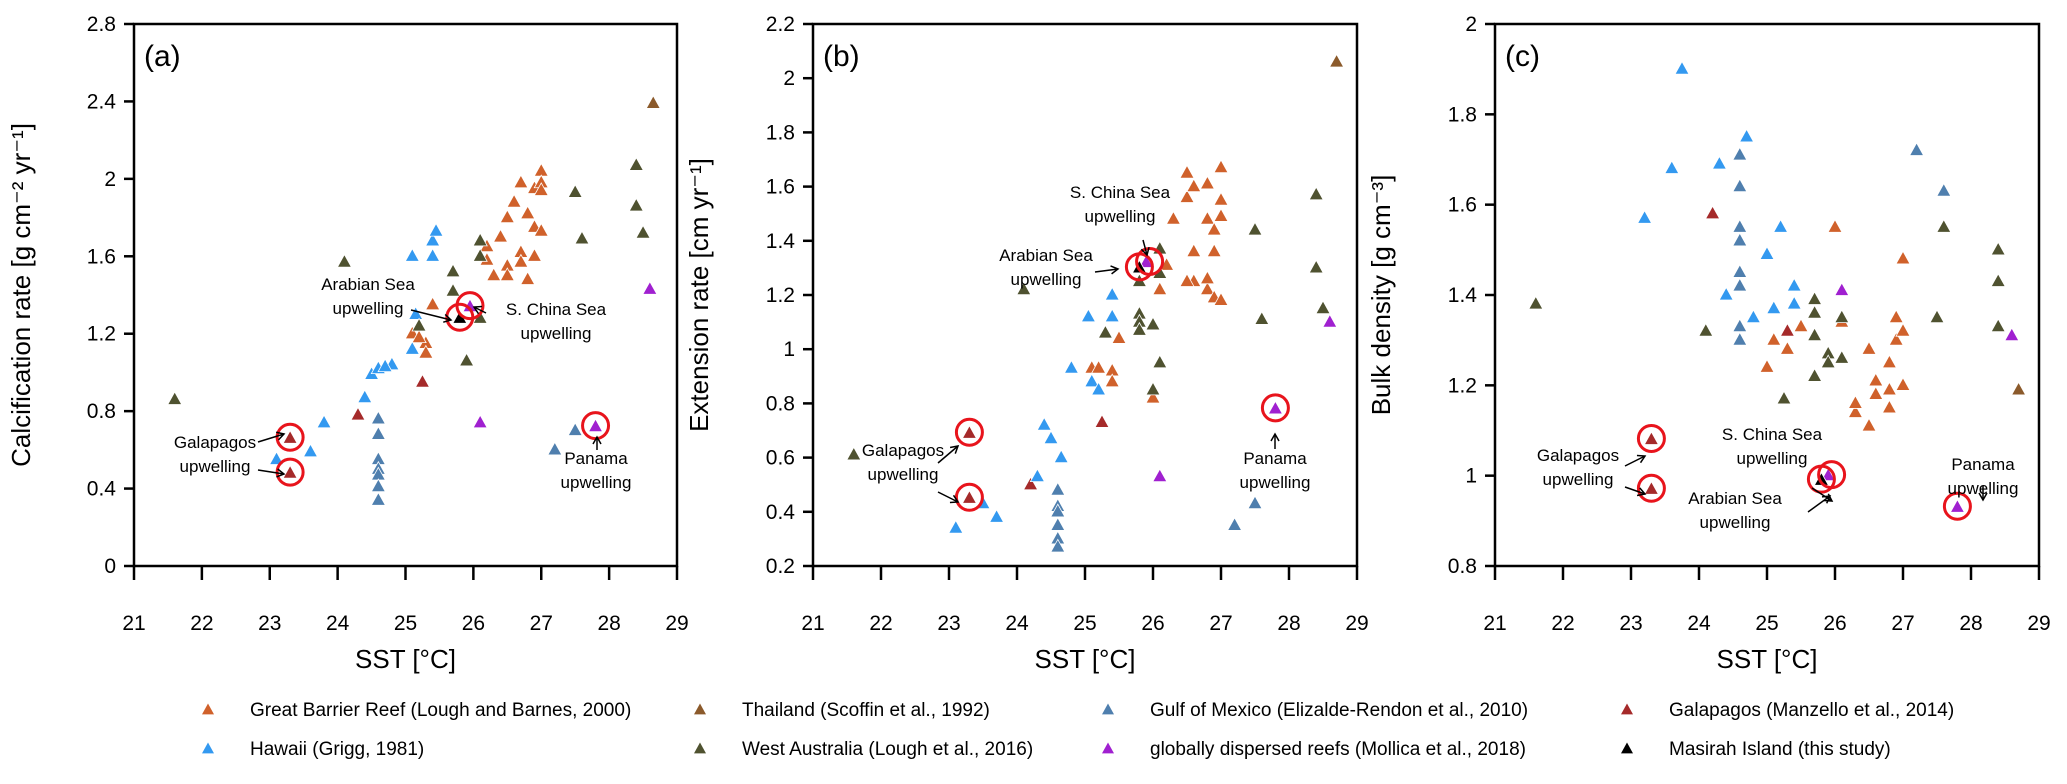  I want to click on y-tick-label: 0.8, so click(1462, 566).